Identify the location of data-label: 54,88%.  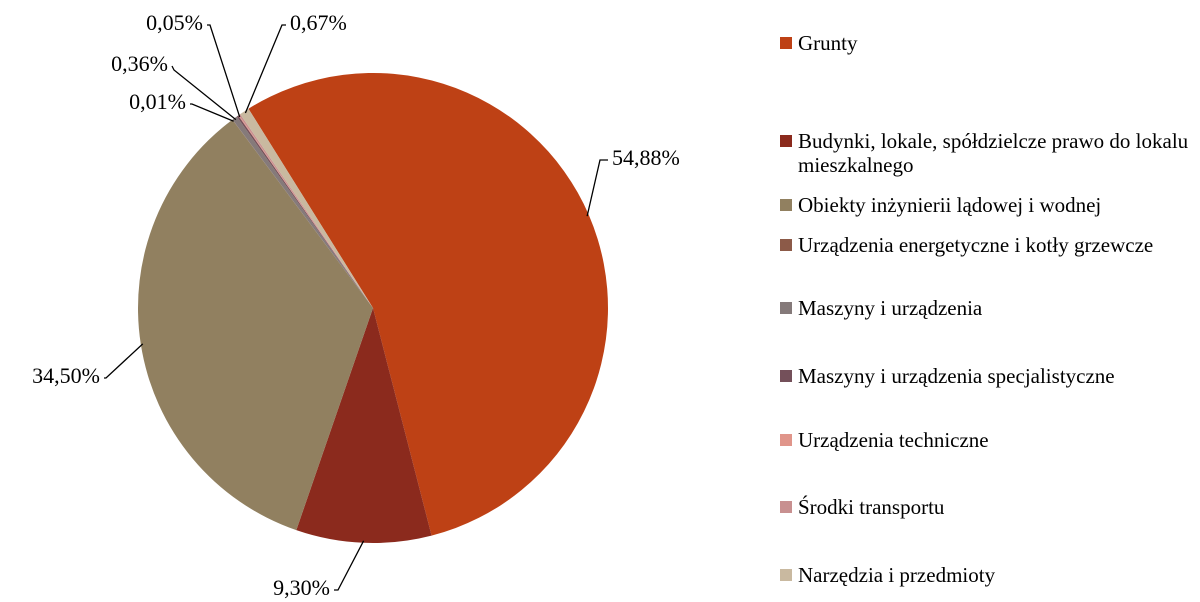
(646, 157).